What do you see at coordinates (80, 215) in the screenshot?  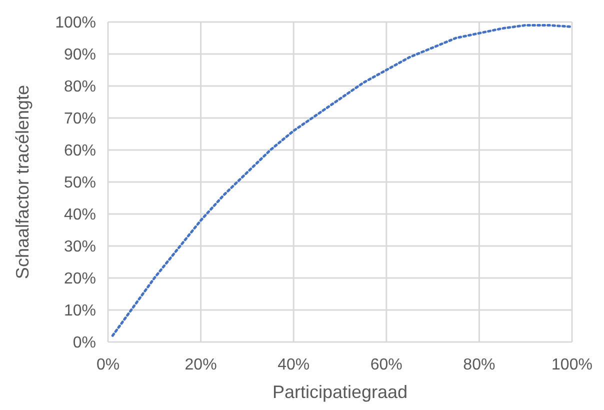 I see `y-tick-label: 40%` at bounding box center [80, 215].